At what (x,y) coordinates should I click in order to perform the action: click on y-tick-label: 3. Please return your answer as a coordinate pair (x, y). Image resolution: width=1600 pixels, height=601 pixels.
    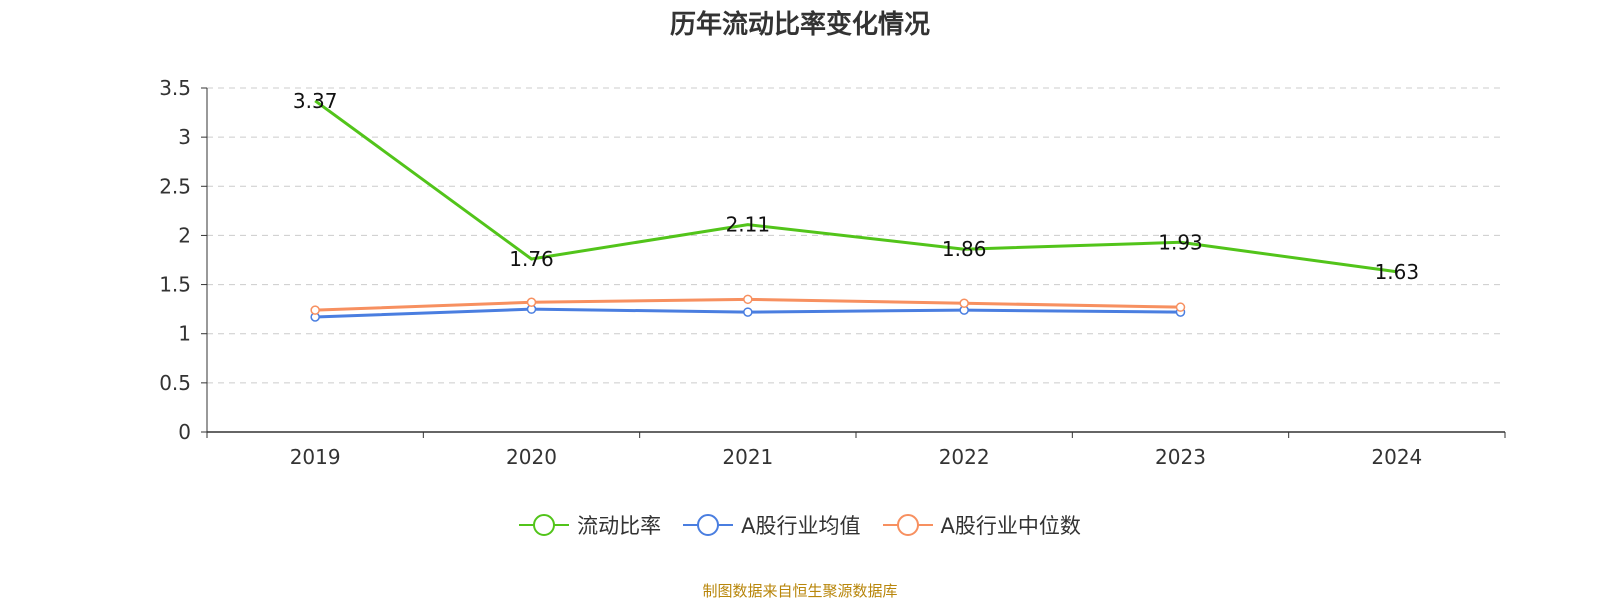
    Looking at the image, I should click on (184, 137).